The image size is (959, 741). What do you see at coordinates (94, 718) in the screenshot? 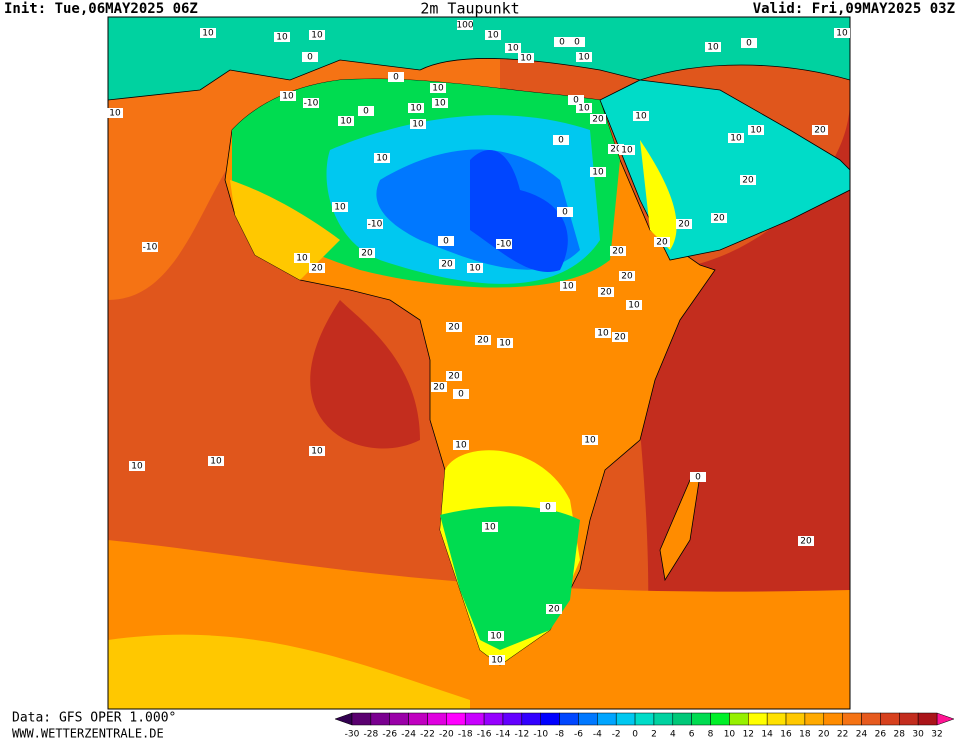
I see `source-label: Data: GFS OPER 1.000°` at bounding box center [94, 718].